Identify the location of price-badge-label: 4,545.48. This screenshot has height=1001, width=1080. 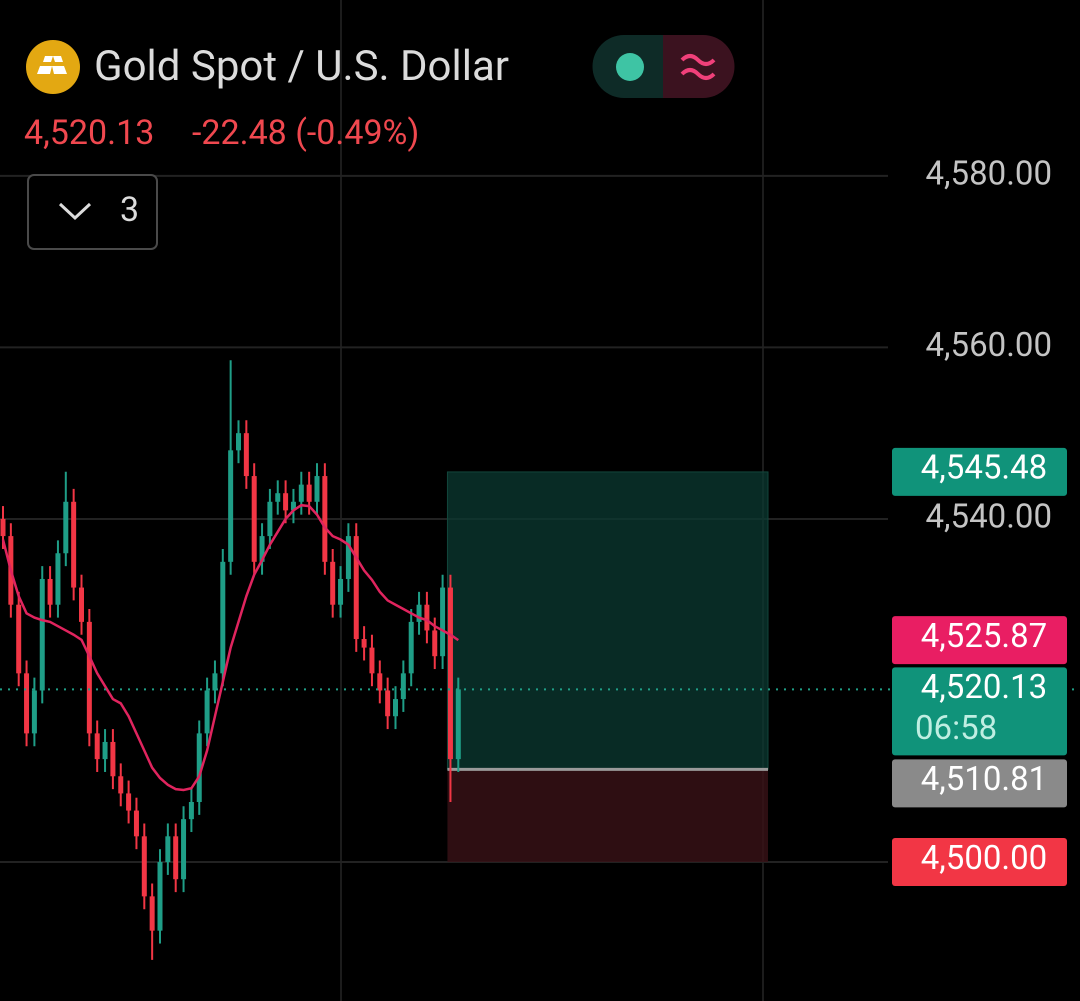
(984, 468).